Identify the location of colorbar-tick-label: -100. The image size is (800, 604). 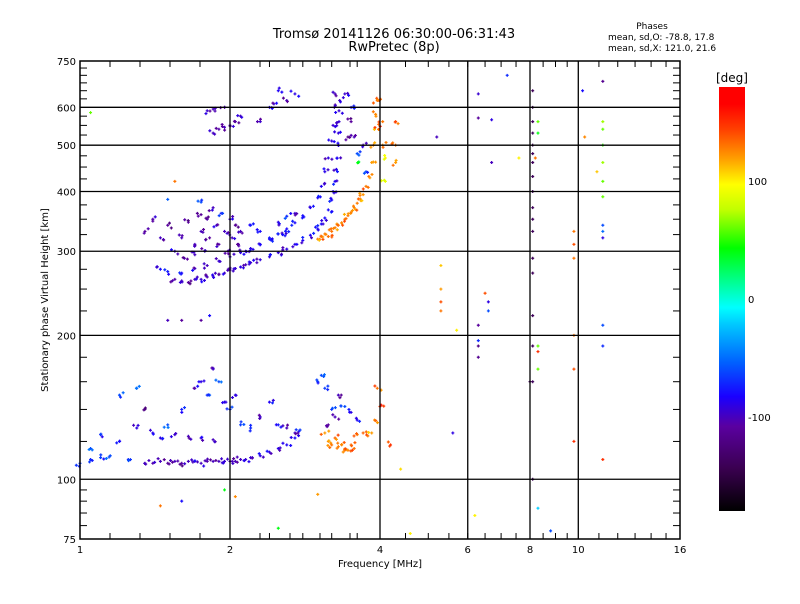
(759, 418).